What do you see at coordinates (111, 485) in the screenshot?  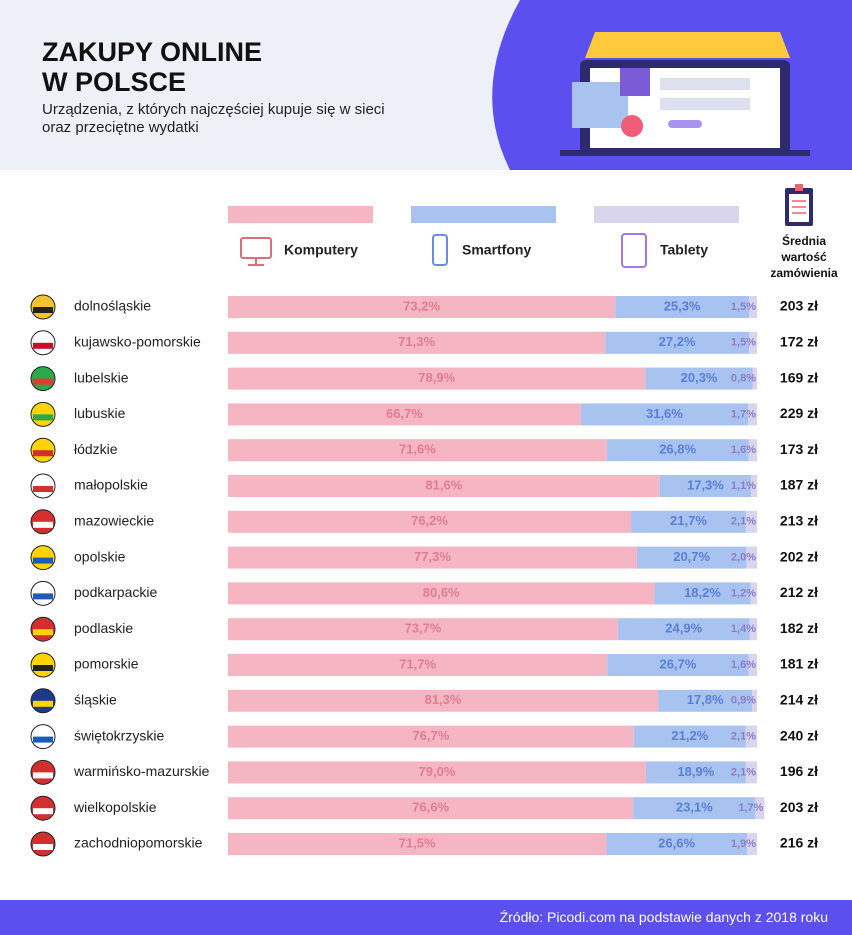 I see `category-label: małopolskie` at bounding box center [111, 485].